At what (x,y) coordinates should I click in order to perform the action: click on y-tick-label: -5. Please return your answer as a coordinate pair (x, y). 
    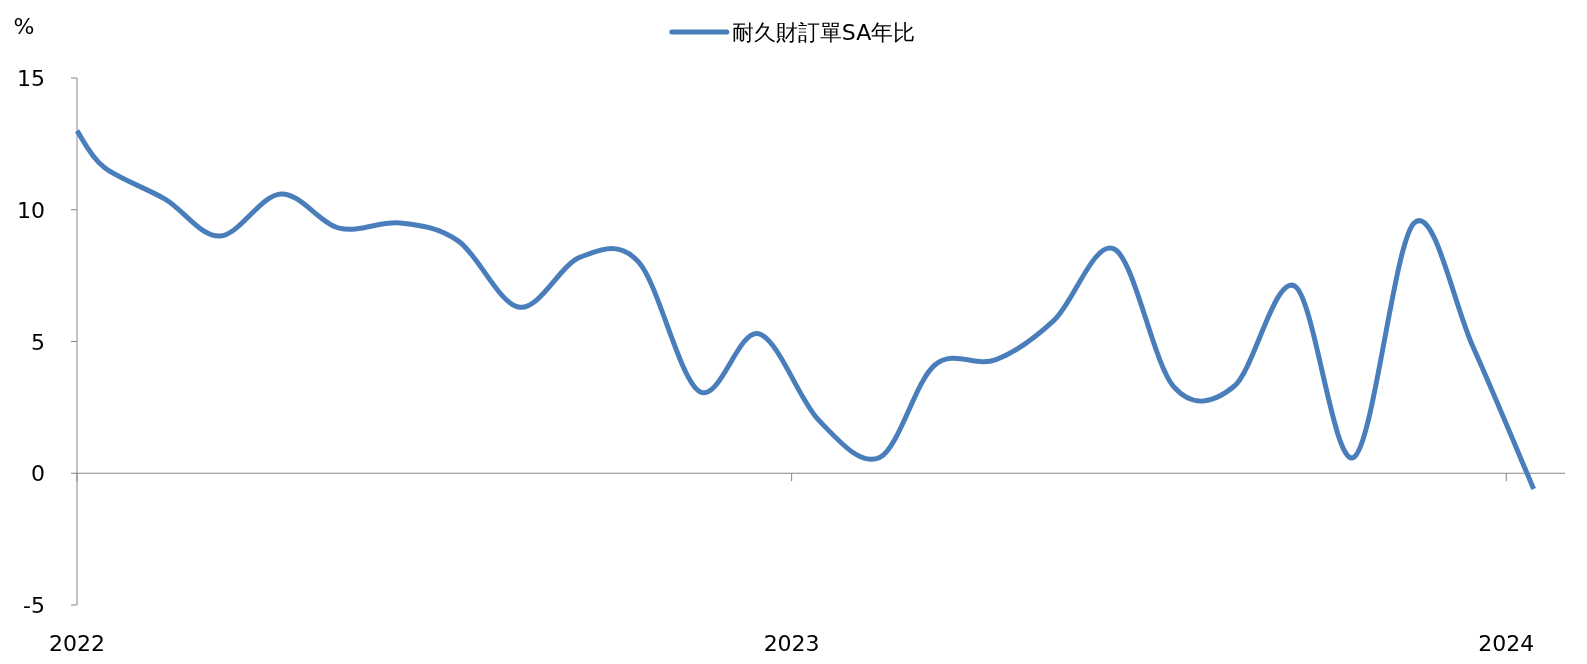
    Looking at the image, I should click on (34, 605).